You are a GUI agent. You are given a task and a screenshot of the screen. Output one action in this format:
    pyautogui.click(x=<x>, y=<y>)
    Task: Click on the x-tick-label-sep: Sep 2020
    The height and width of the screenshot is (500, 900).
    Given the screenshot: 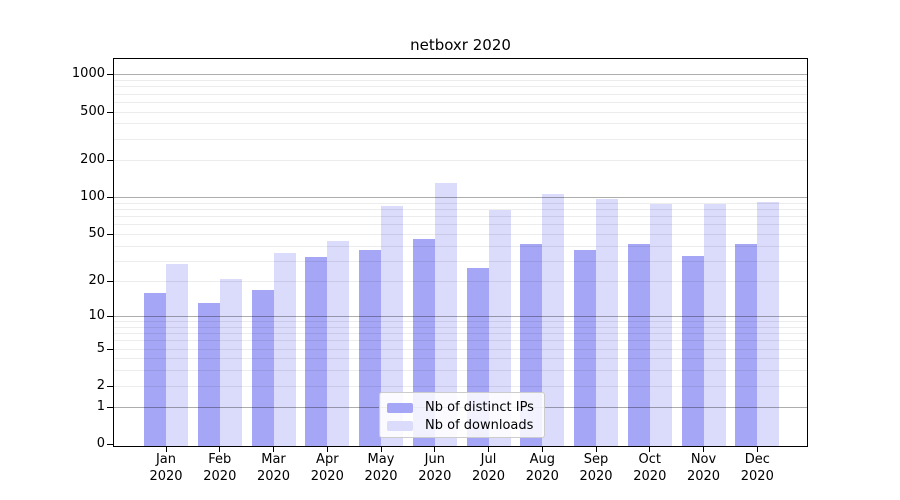 What is the action you would take?
    pyautogui.click(x=596, y=468)
    